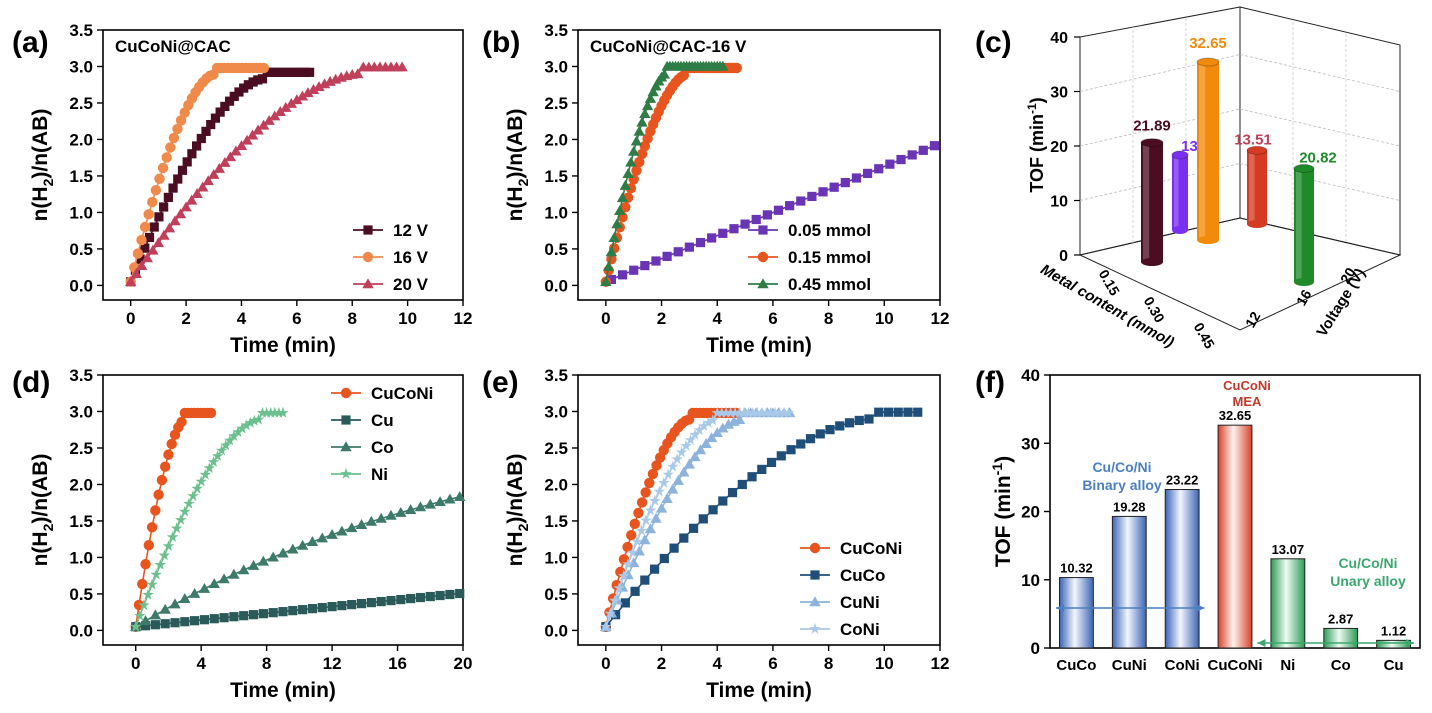 The width and height of the screenshot is (1432, 713). I want to click on y-axis-label-part: )/n(AB), so click(40, 489).